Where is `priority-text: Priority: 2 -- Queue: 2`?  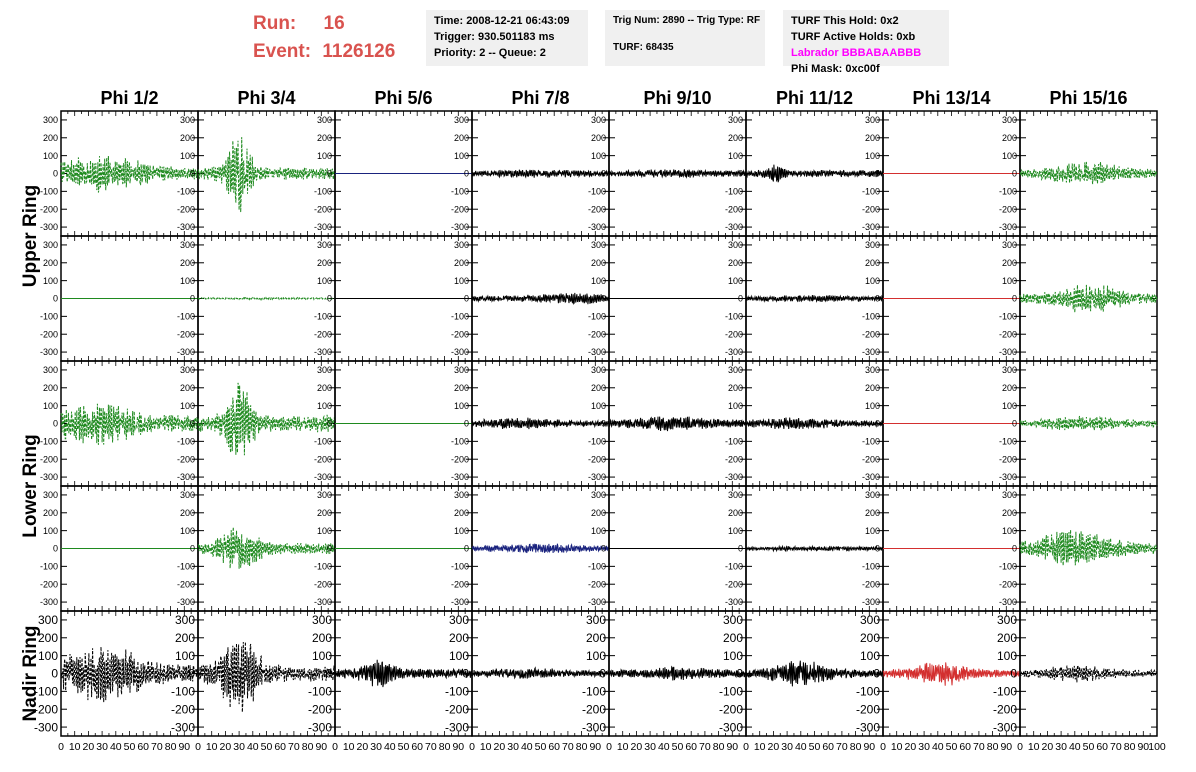
priority-text: Priority: 2 -- Queue: 2 is located at coordinates (490, 53).